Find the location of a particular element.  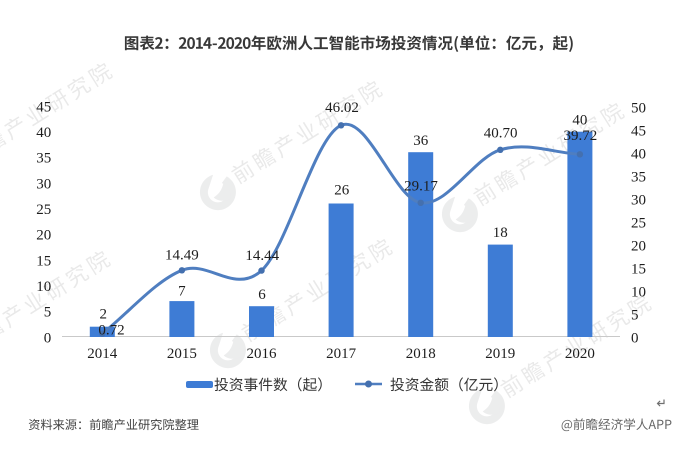

svg-text: 2020 is located at coordinates (580, 354).